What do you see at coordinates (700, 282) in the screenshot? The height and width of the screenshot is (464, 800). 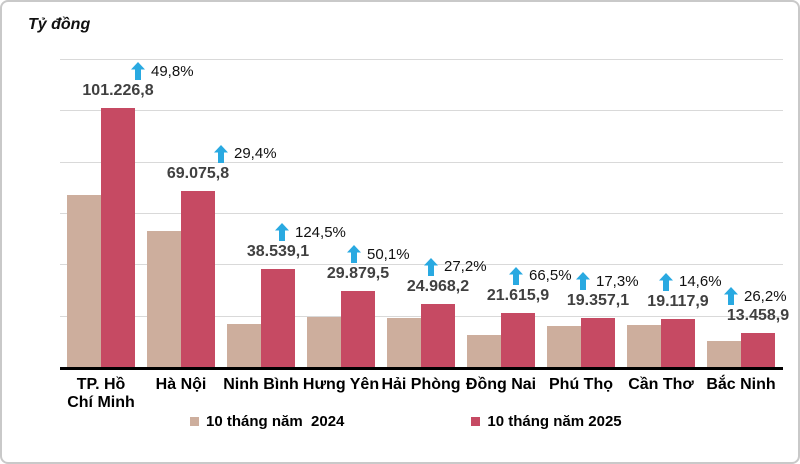 I see `growth-percent-label: 14,6%` at bounding box center [700, 282].